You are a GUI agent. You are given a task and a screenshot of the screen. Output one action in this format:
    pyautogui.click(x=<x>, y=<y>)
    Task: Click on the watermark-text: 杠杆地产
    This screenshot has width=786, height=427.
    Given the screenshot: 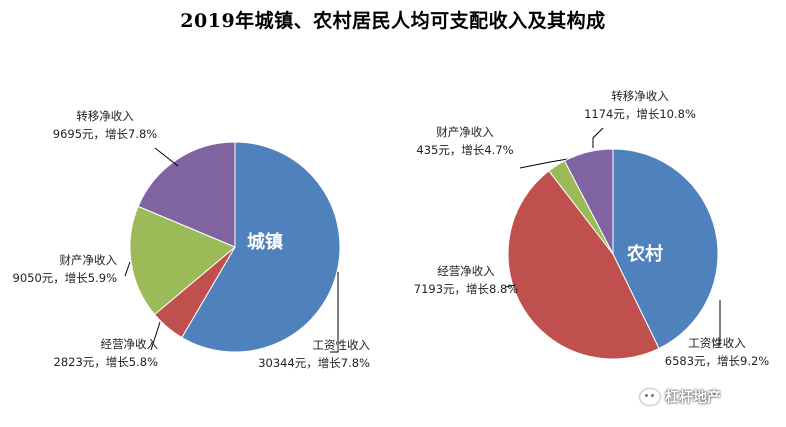 What is the action you would take?
    pyautogui.click(x=693, y=398)
    